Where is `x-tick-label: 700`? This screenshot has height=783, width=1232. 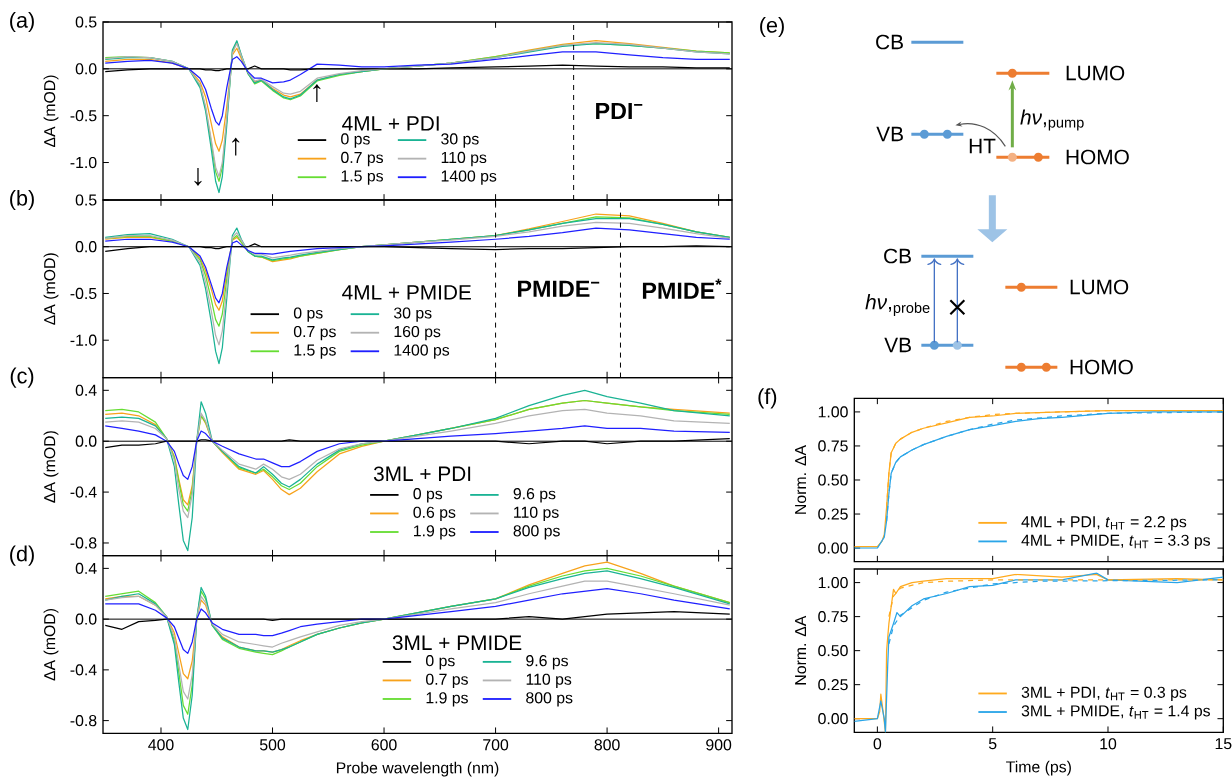
x-tick-label: 700 is located at coordinates (496, 745).